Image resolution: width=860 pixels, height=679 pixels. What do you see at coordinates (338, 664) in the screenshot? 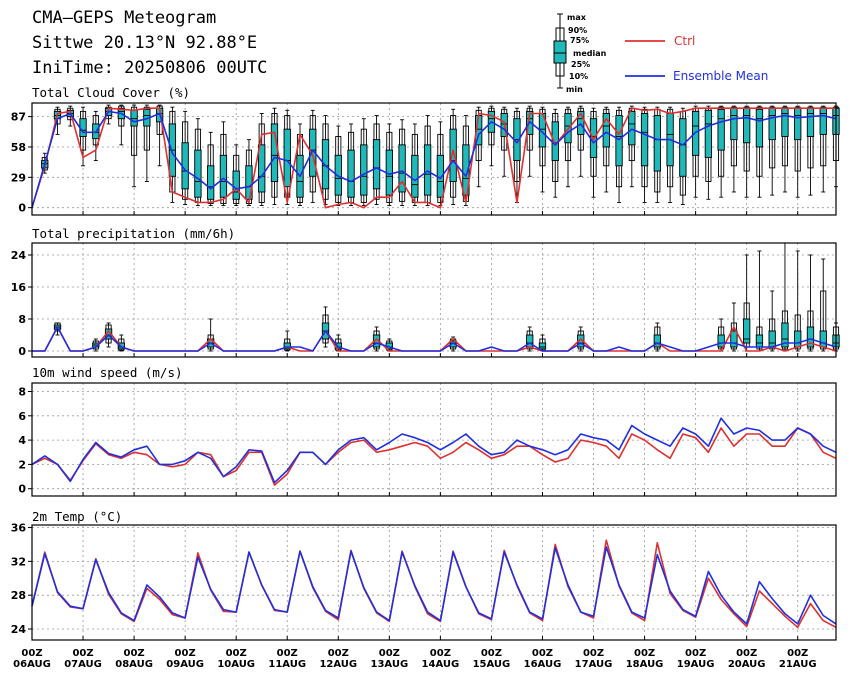
I see `x-tick-label-date: 12AUG` at bounding box center [338, 664].